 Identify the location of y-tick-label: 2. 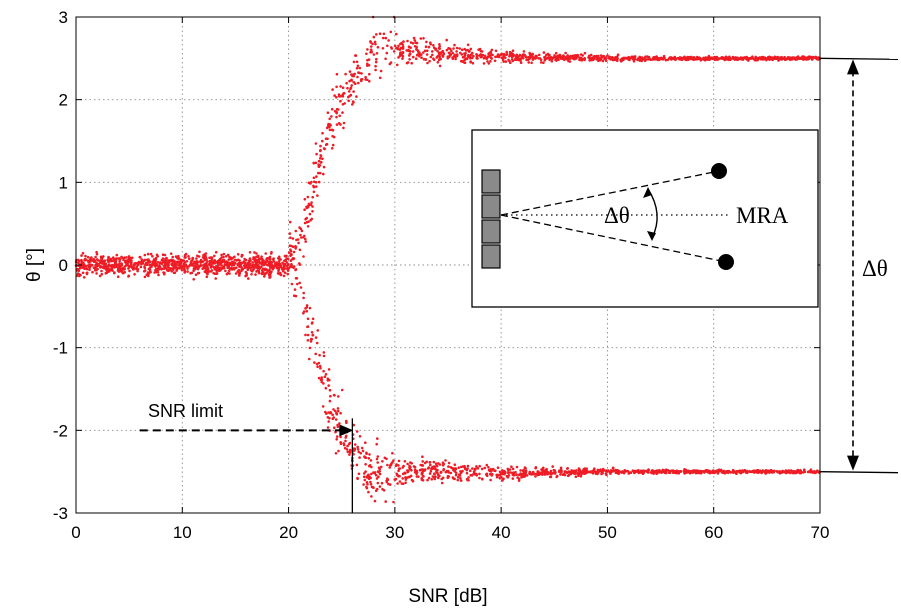
(63, 100).